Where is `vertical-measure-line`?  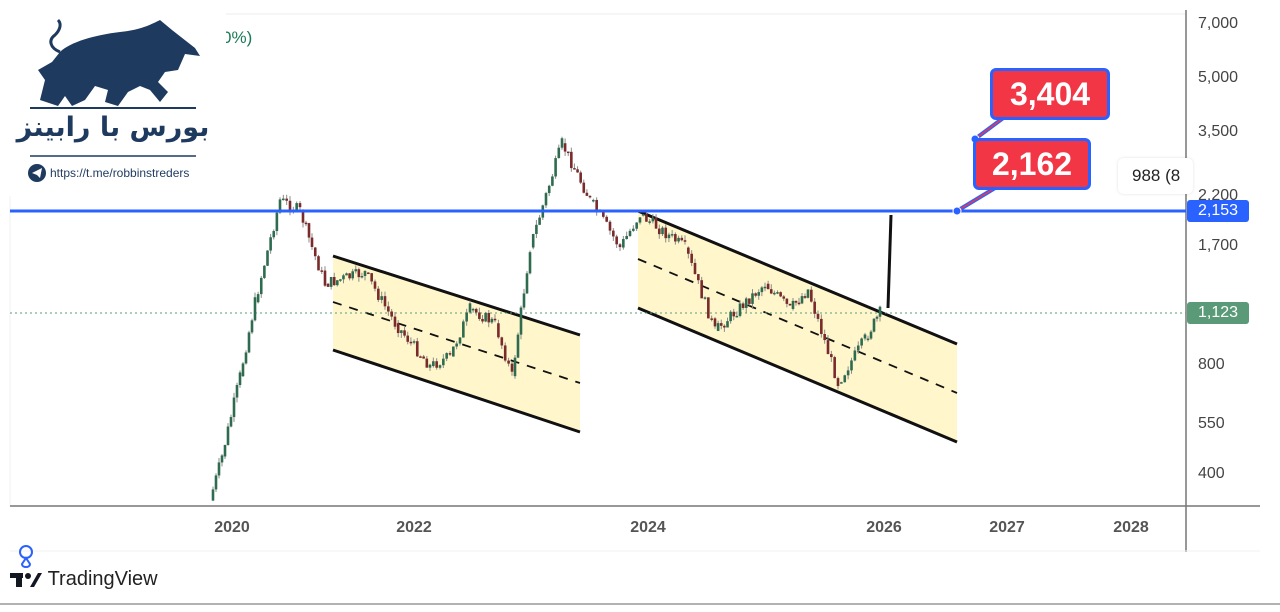 vertical-measure-line is located at coordinates (889, 261).